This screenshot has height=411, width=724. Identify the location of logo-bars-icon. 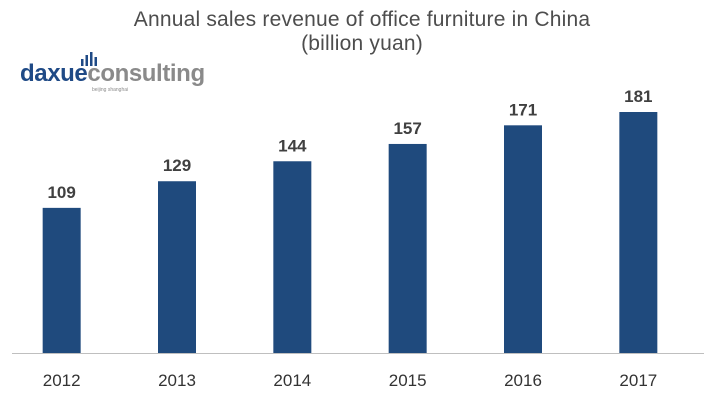
(89, 59).